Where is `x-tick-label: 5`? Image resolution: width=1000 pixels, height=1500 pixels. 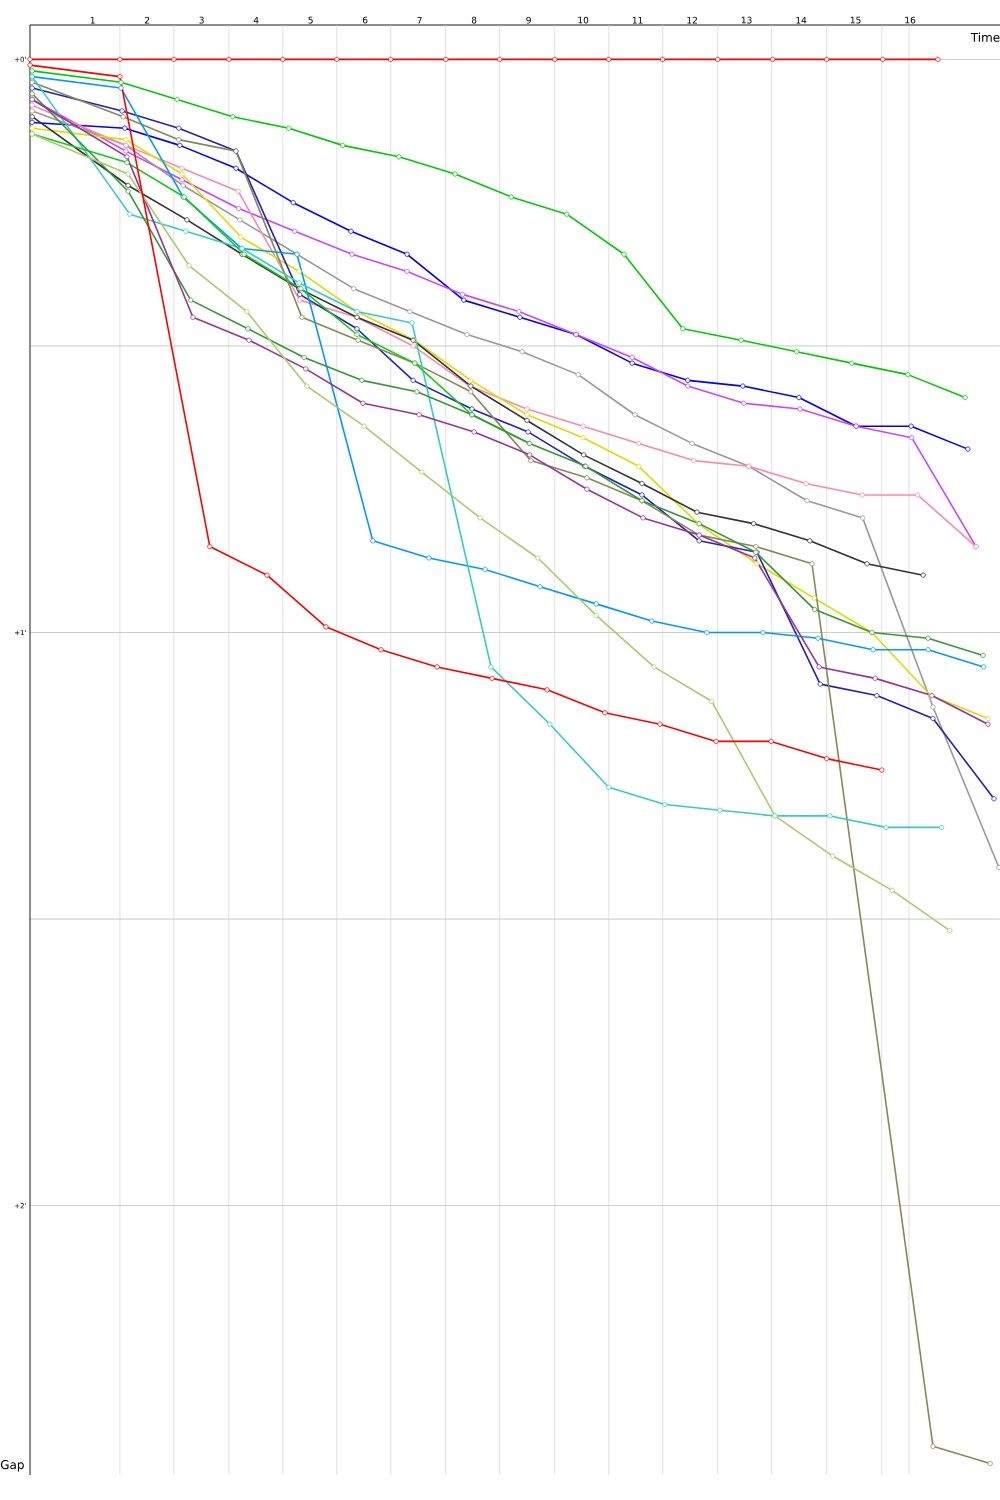 x-tick-label: 5 is located at coordinates (310, 20).